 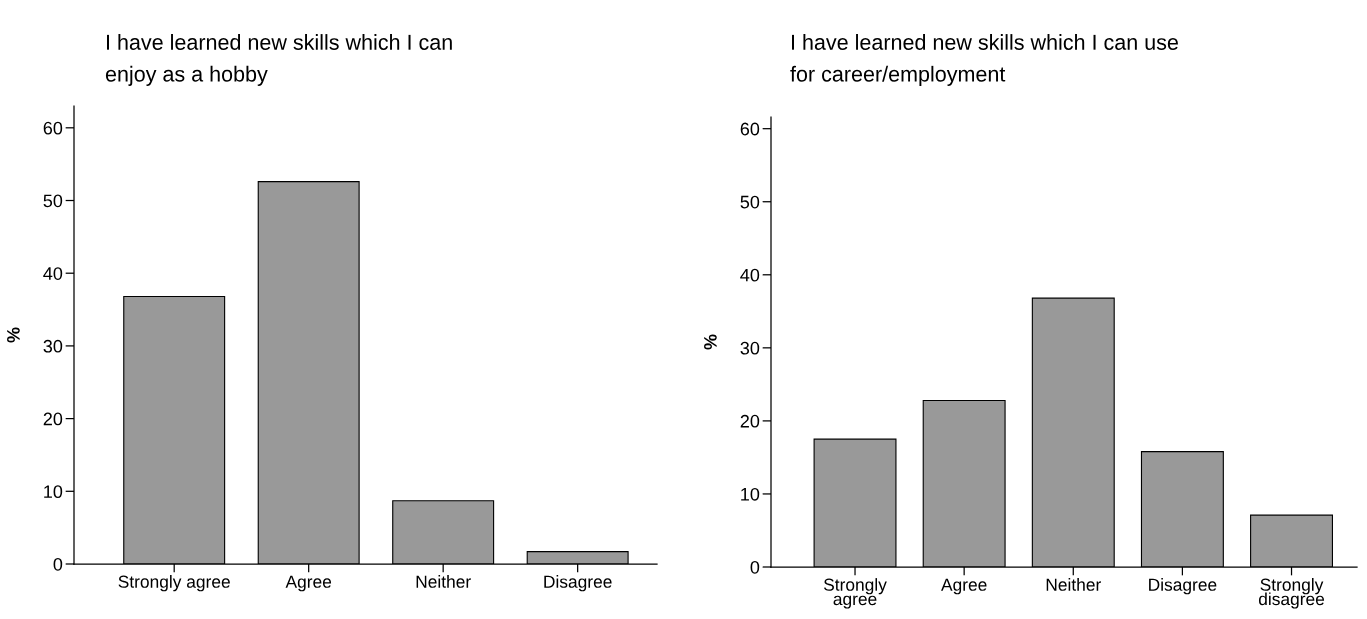 What do you see at coordinates (278, 60) in the screenshot?
I see `chart-title: I have learned new skills which I can enjoy as a hobby` at bounding box center [278, 60].